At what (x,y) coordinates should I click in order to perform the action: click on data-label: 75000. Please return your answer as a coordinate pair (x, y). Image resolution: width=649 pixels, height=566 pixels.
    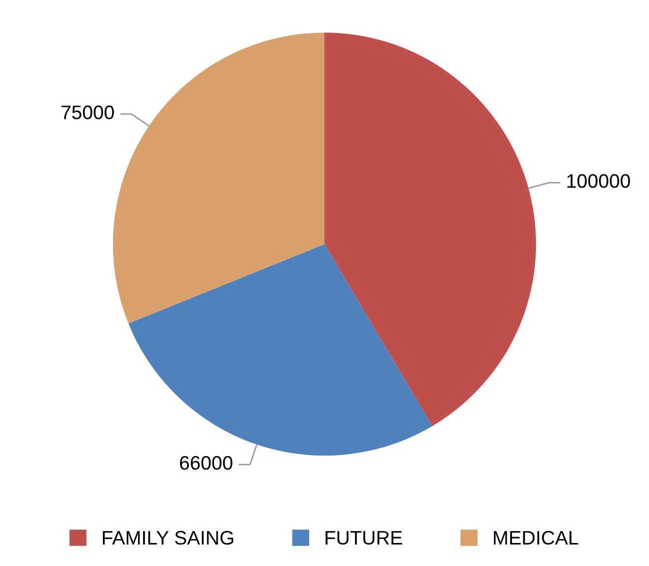
    Looking at the image, I should click on (88, 113).